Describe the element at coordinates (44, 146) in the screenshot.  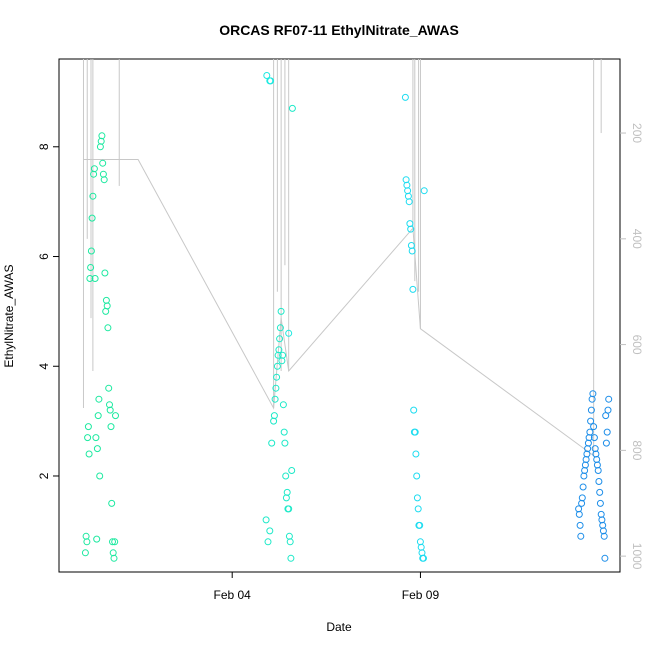
I see `y-tick-label: 8` at that location.